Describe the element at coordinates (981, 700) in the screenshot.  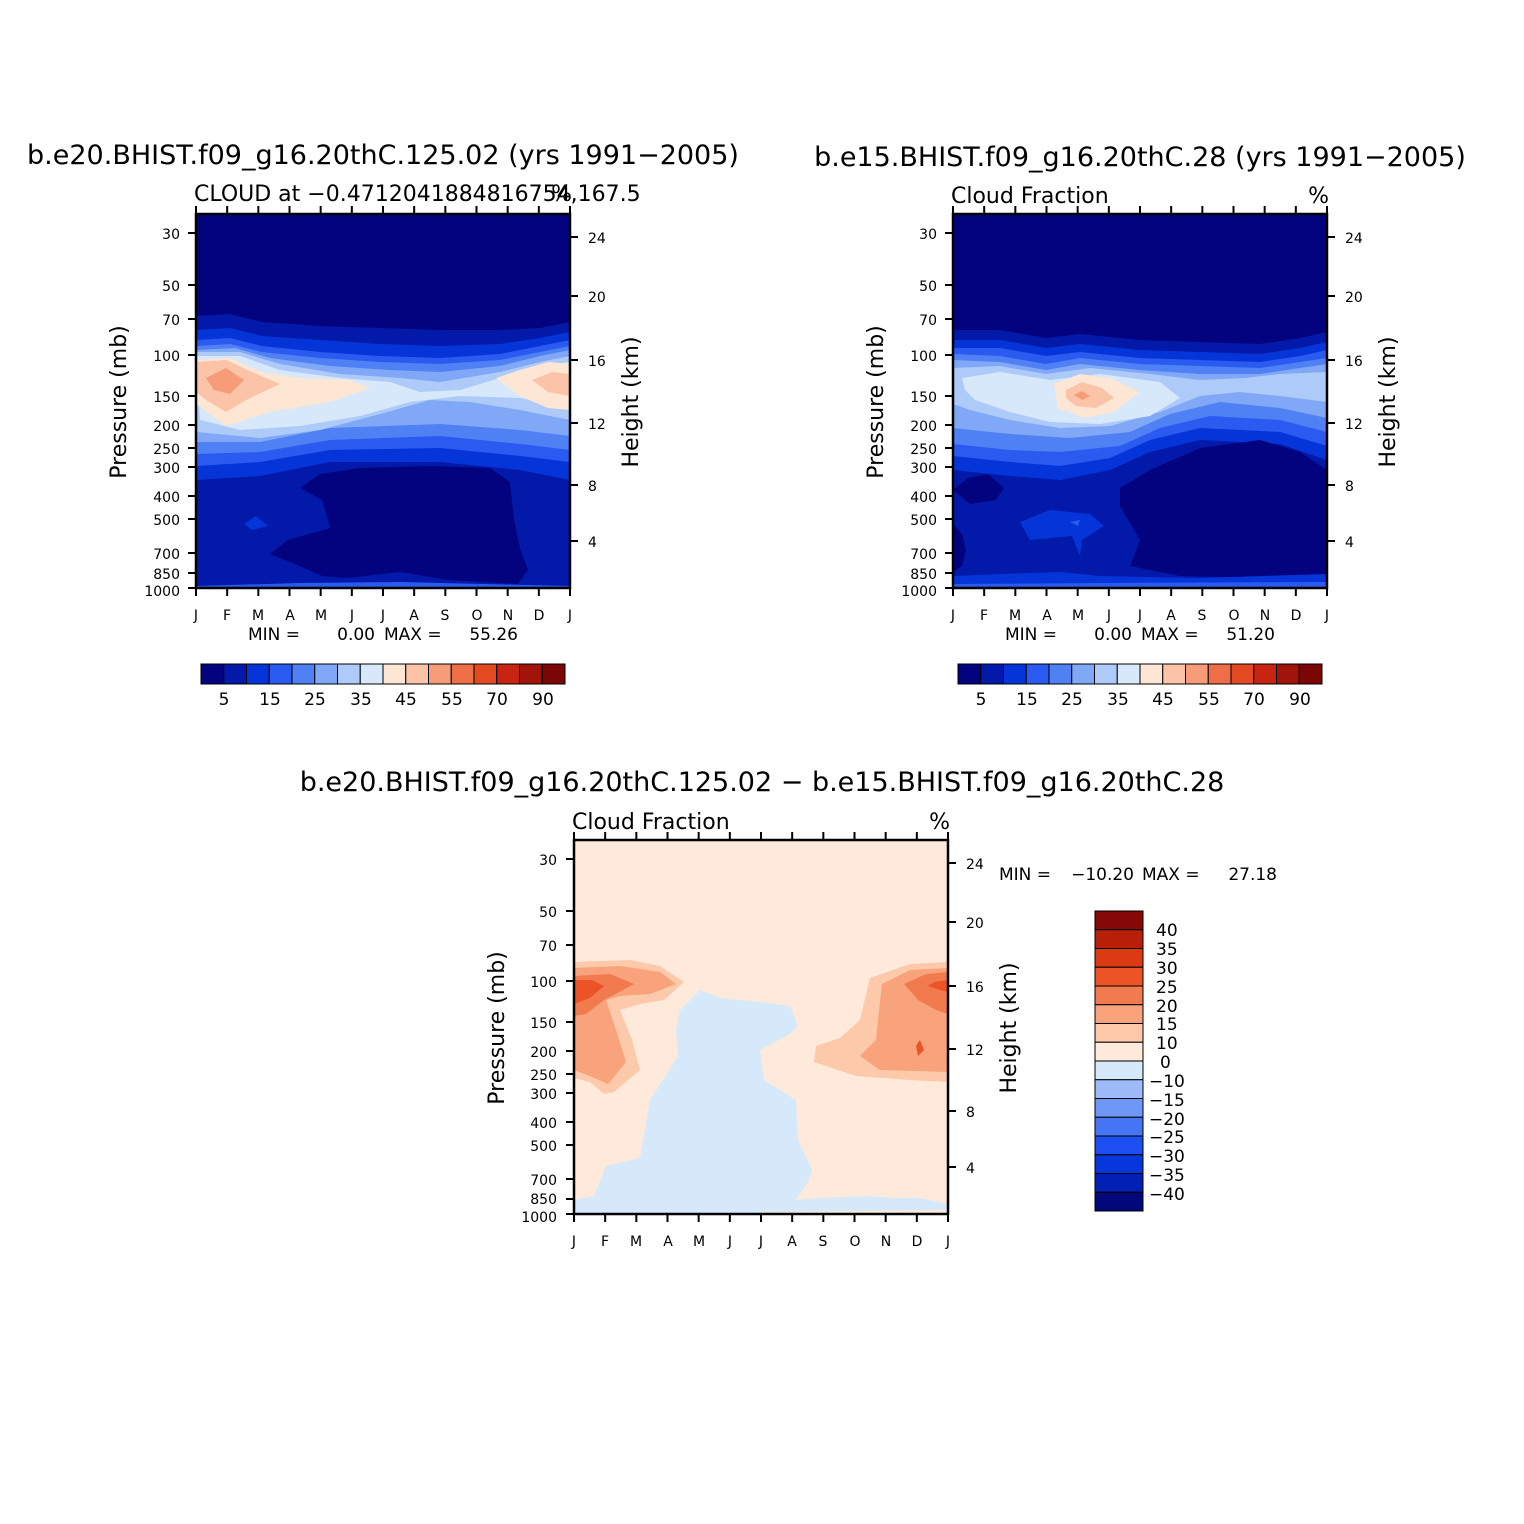
I see `colorbar-label: 5` at that location.